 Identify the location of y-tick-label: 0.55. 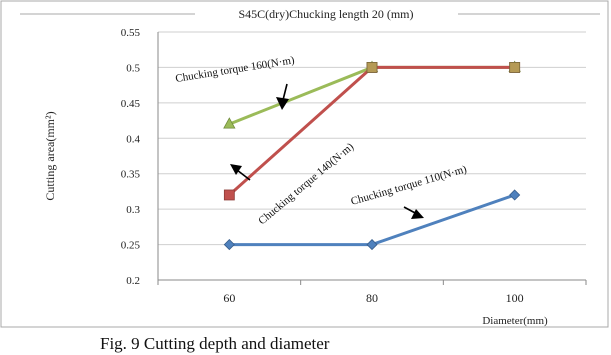
(131, 33).